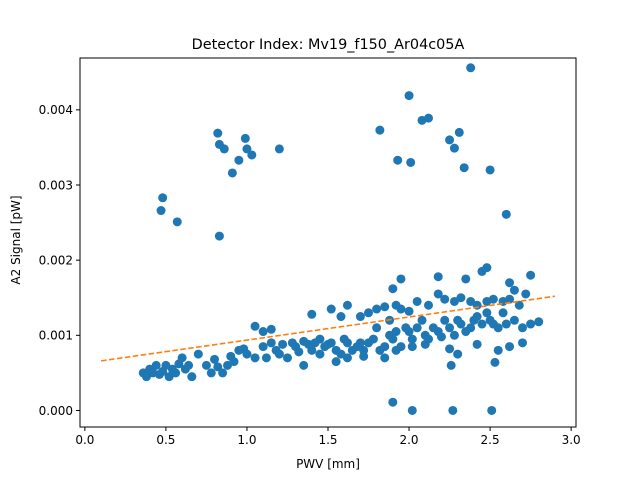 The height and width of the screenshot is (480, 640). What do you see at coordinates (246, 440) in the screenshot?
I see `x-tick-label: 1.0` at bounding box center [246, 440].